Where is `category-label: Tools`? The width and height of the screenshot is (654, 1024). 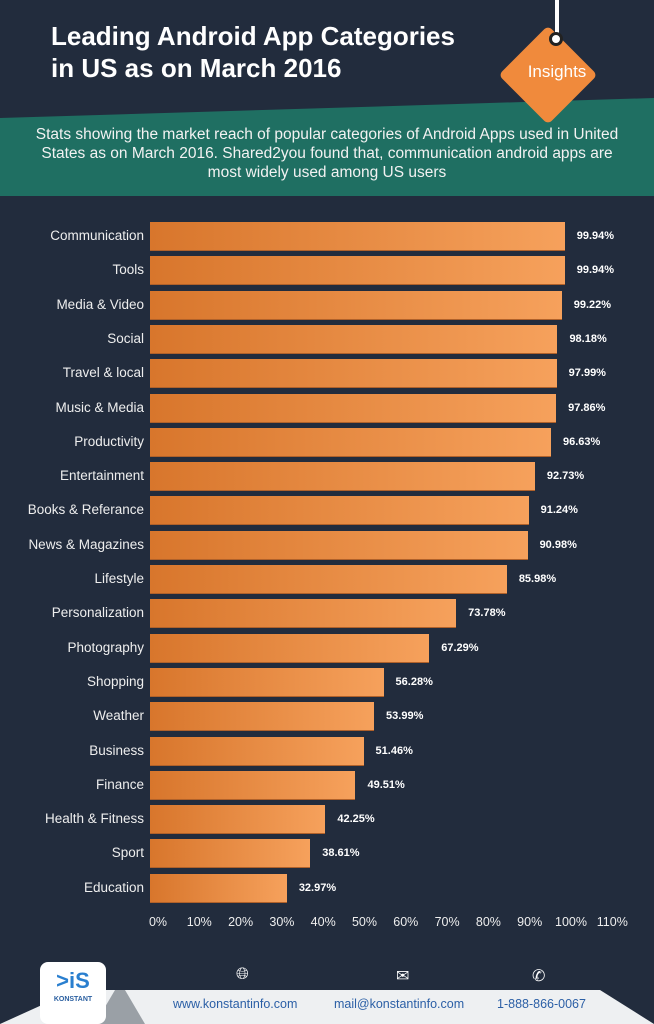 category-label: Tools is located at coordinates (128, 270).